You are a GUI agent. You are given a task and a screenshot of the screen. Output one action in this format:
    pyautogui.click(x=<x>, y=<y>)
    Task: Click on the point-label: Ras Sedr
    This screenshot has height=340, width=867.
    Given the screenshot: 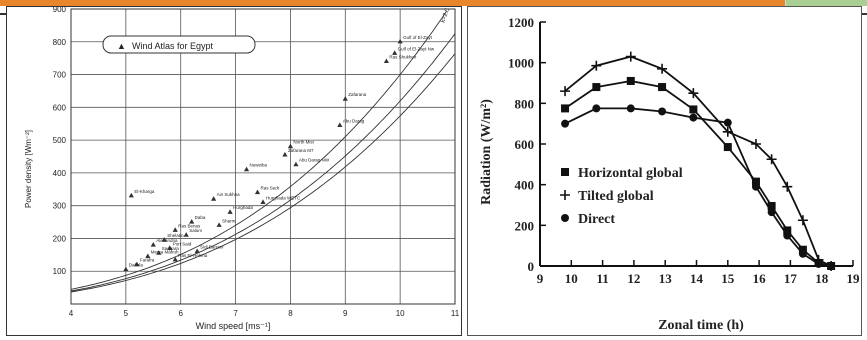 What is the action you would take?
    pyautogui.click(x=270, y=188)
    